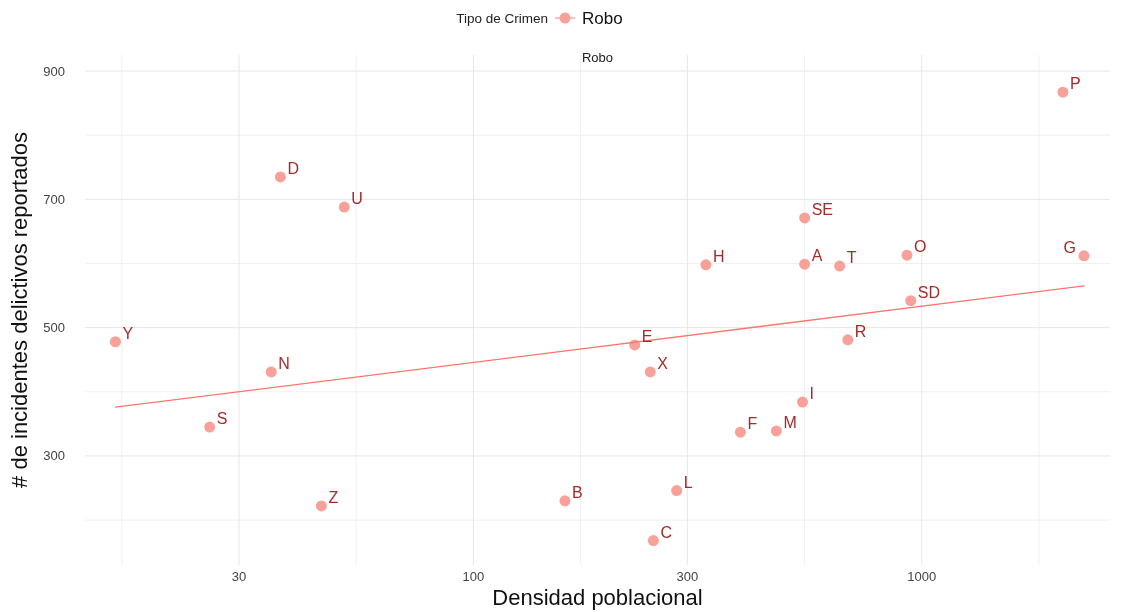  I want to click on legend-title: Tipo de Crimen, so click(502, 18).